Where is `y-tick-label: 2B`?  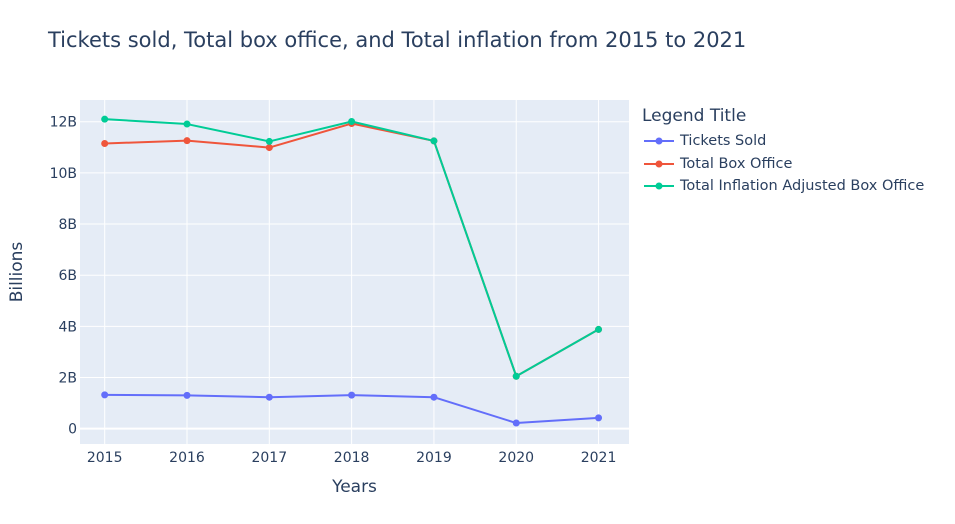 y-tick-label: 2B is located at coordinates (67, 379).